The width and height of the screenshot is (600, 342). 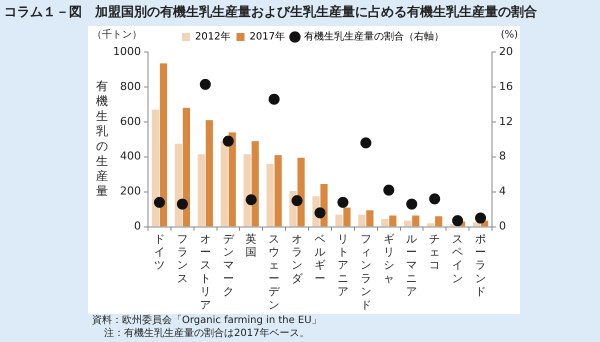 I want to click on y2-tick-label: 12, so click(x=506, y=121).